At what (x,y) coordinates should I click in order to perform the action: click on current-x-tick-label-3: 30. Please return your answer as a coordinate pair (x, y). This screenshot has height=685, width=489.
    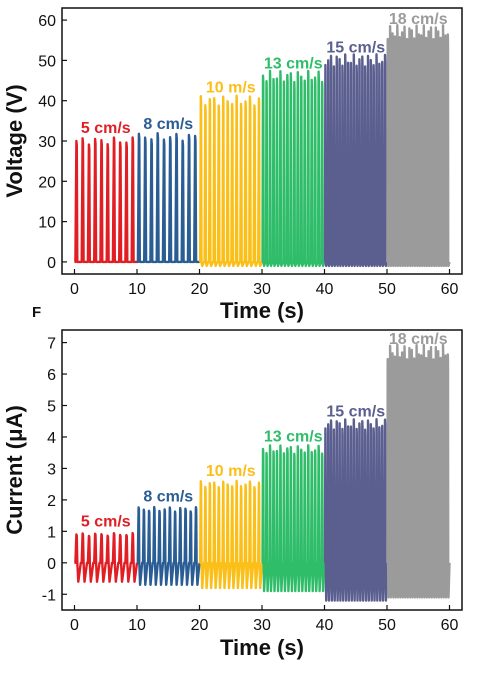
    Looking at the image, I should click on (262, 625).